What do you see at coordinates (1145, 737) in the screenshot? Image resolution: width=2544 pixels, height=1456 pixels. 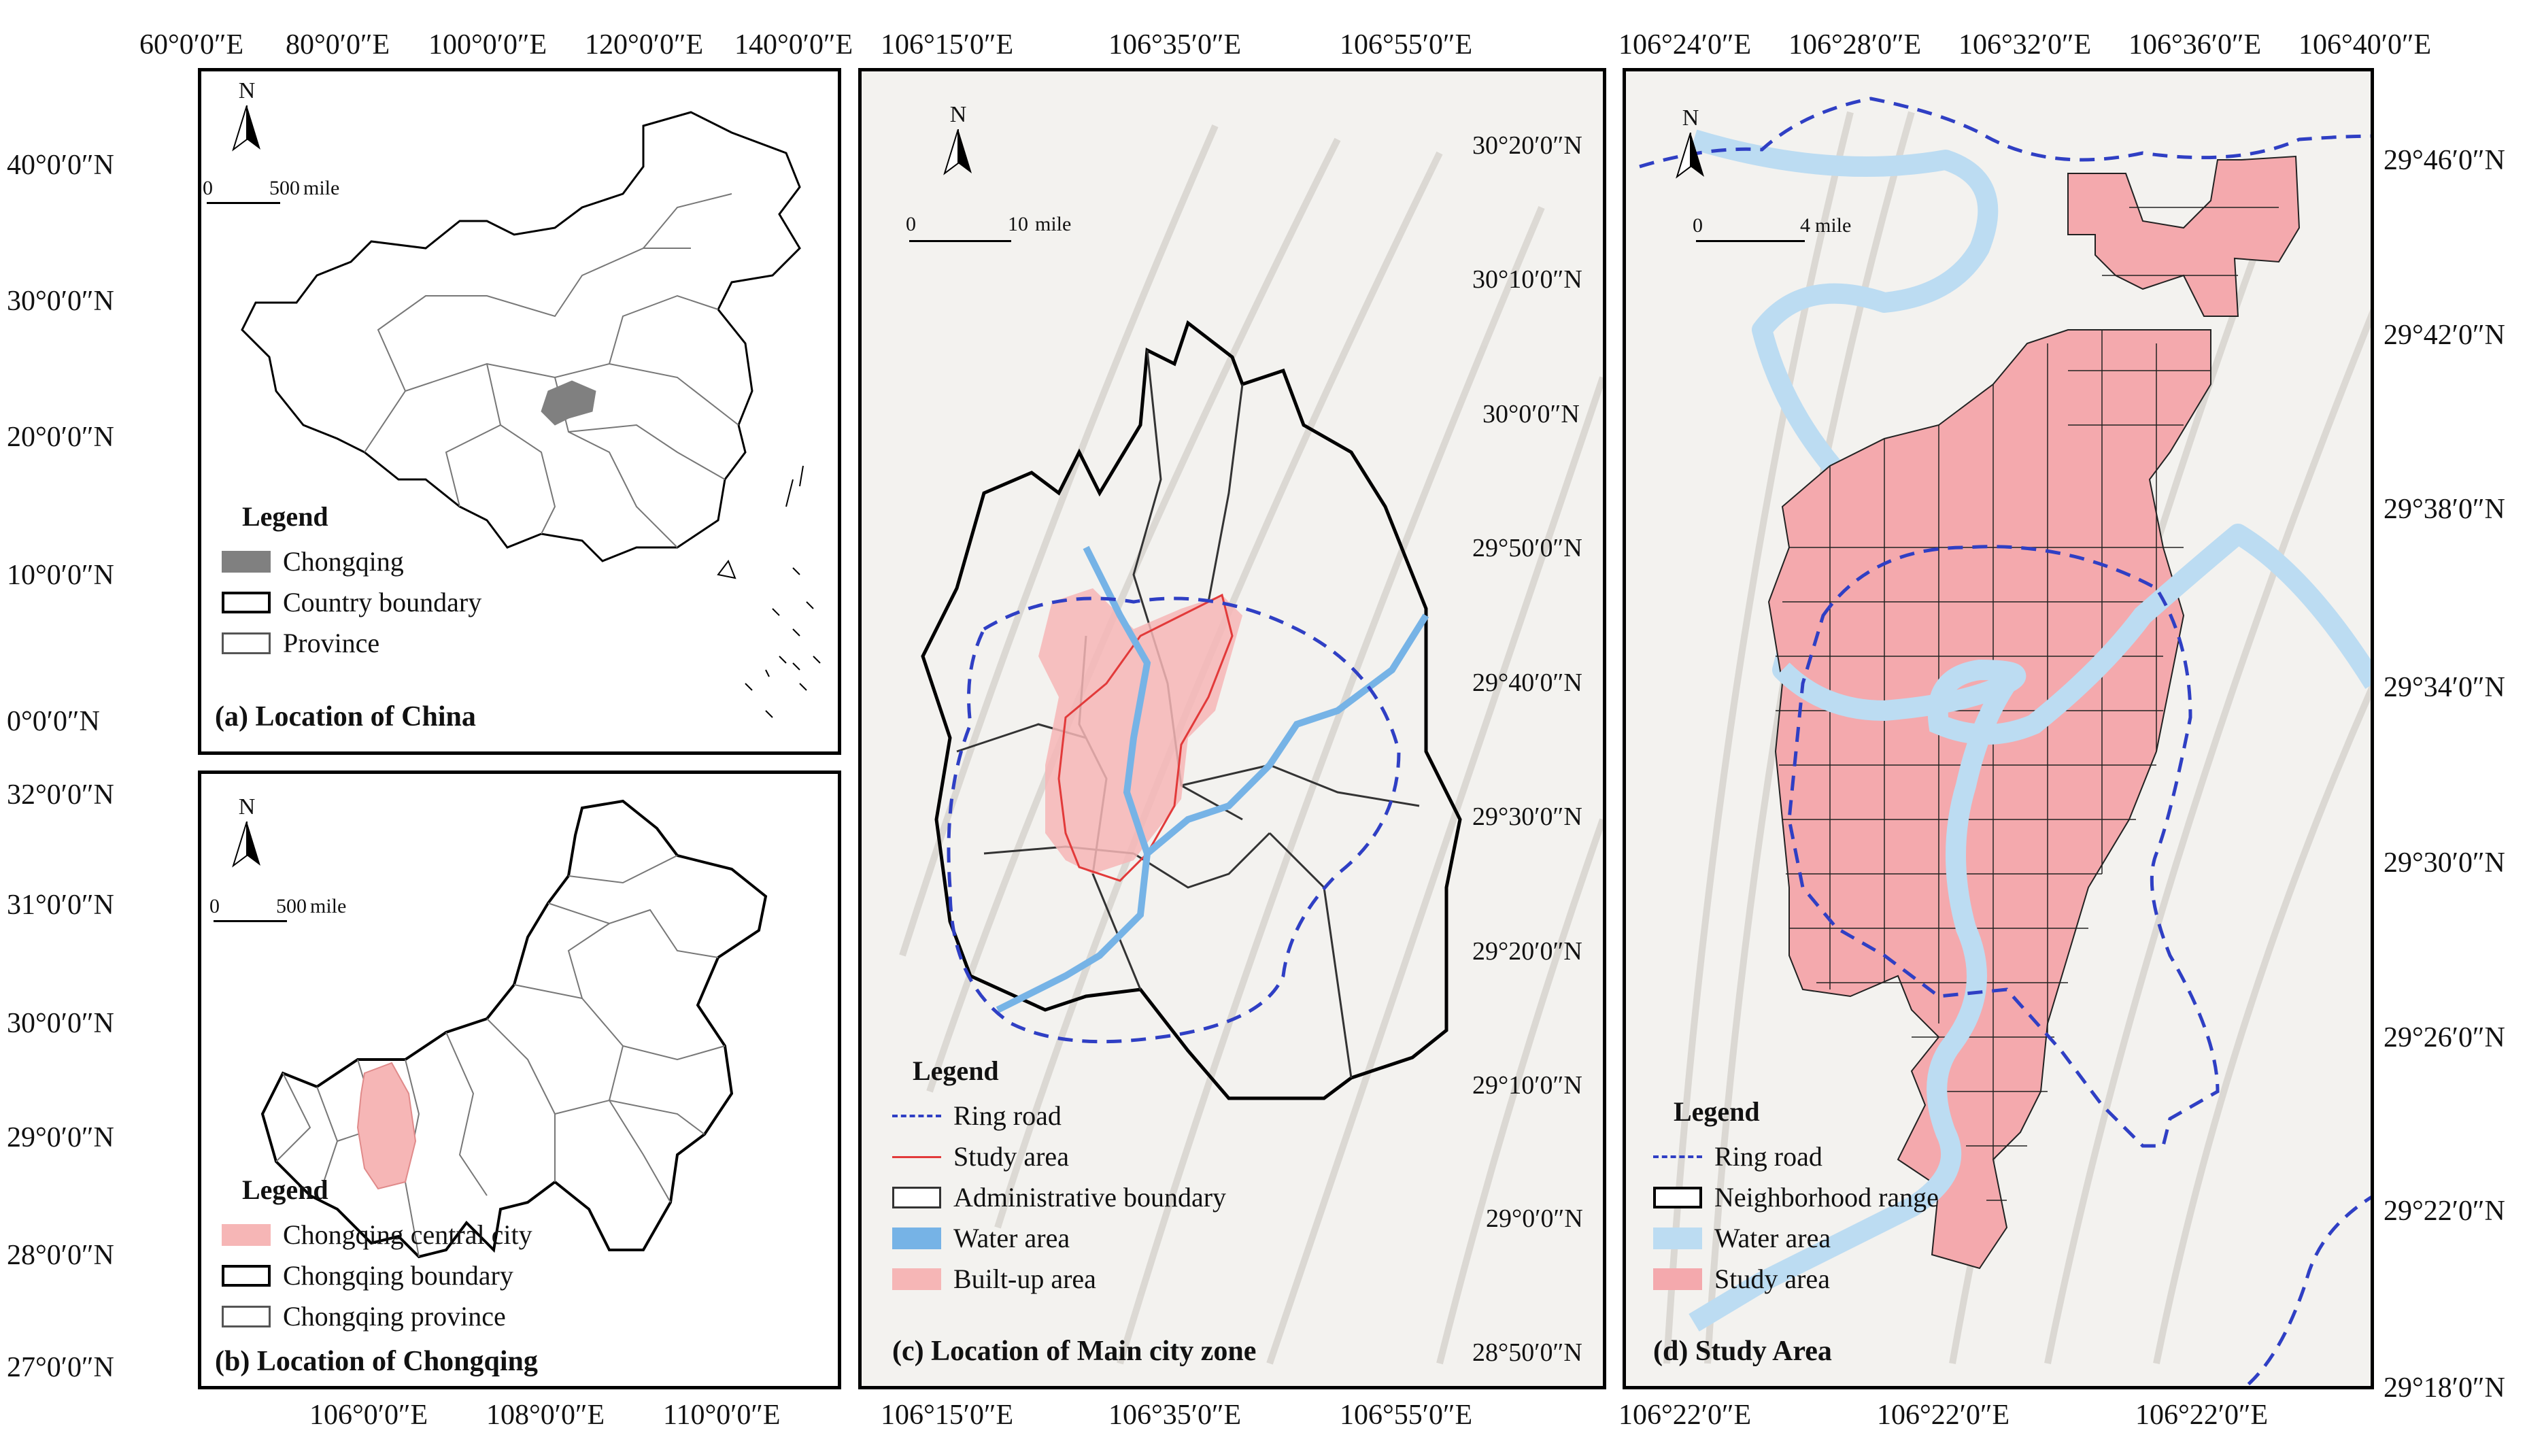 I see `study-area-outline` at bounding box center [1145, 737].